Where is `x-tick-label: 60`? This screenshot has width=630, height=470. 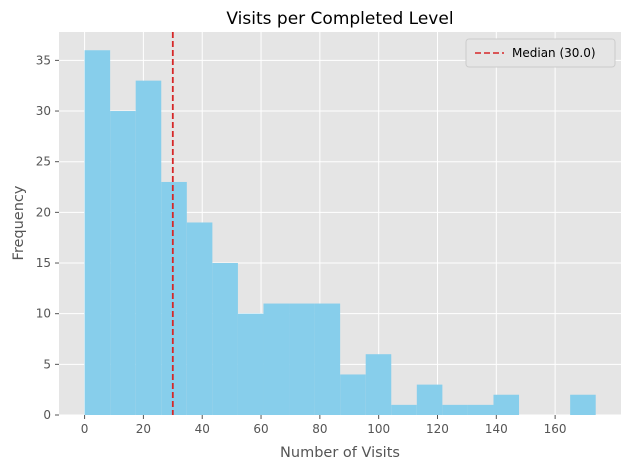 x-tick-label: 60 is located at coordinates (260, 429).